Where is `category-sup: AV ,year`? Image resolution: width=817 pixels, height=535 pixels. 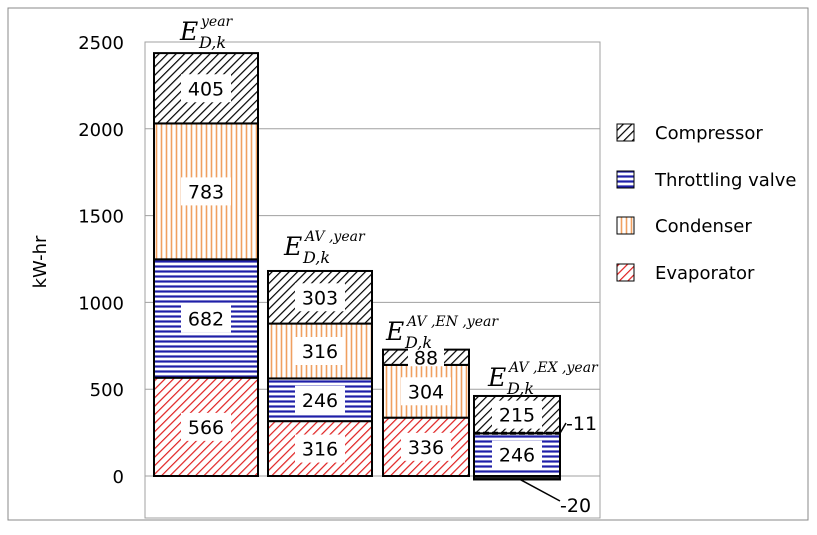 category-sup: AV ,year is located at coordinates (334, 237).